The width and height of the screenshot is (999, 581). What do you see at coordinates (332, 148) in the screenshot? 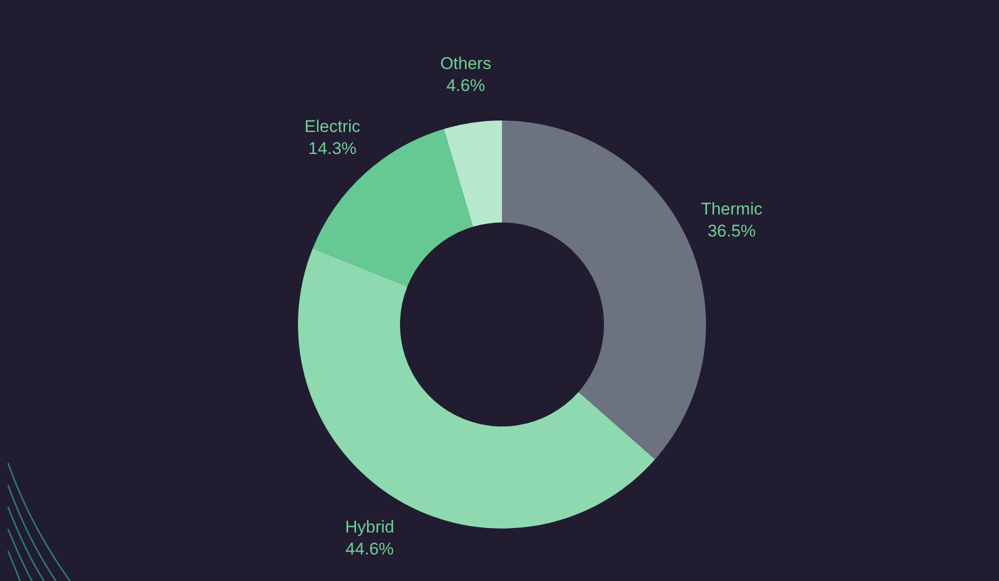
I see `data-label: 14.3%` at bounding box center [332, 148].